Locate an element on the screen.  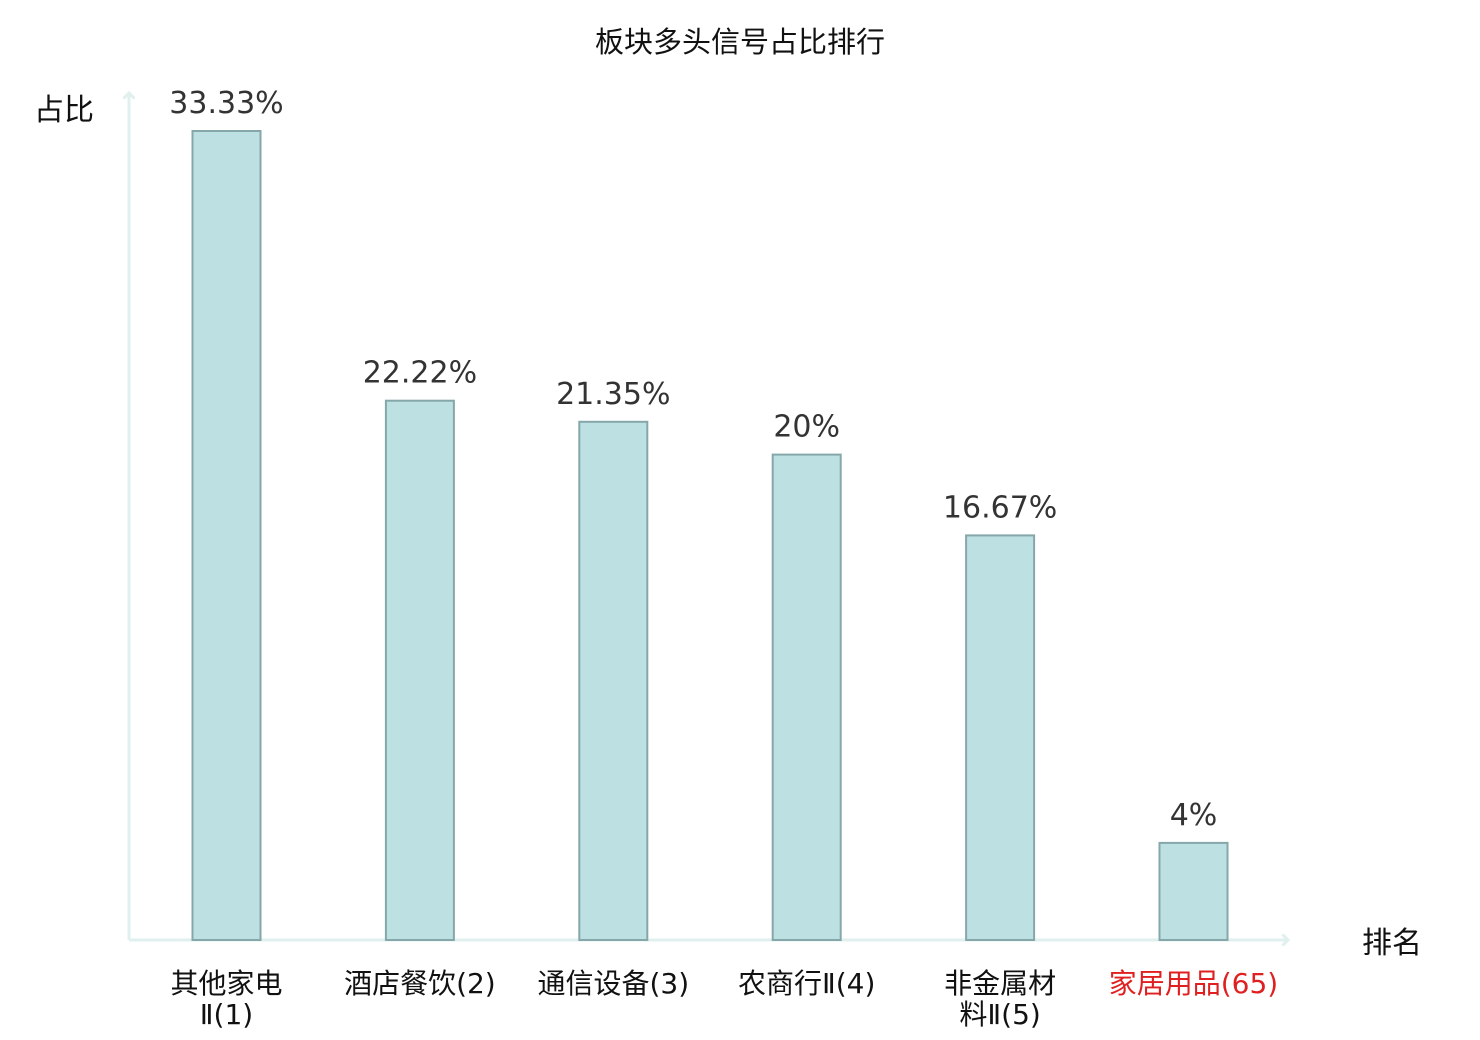
bar-value-label-6: 4% is located at coordinates (1194, 815).